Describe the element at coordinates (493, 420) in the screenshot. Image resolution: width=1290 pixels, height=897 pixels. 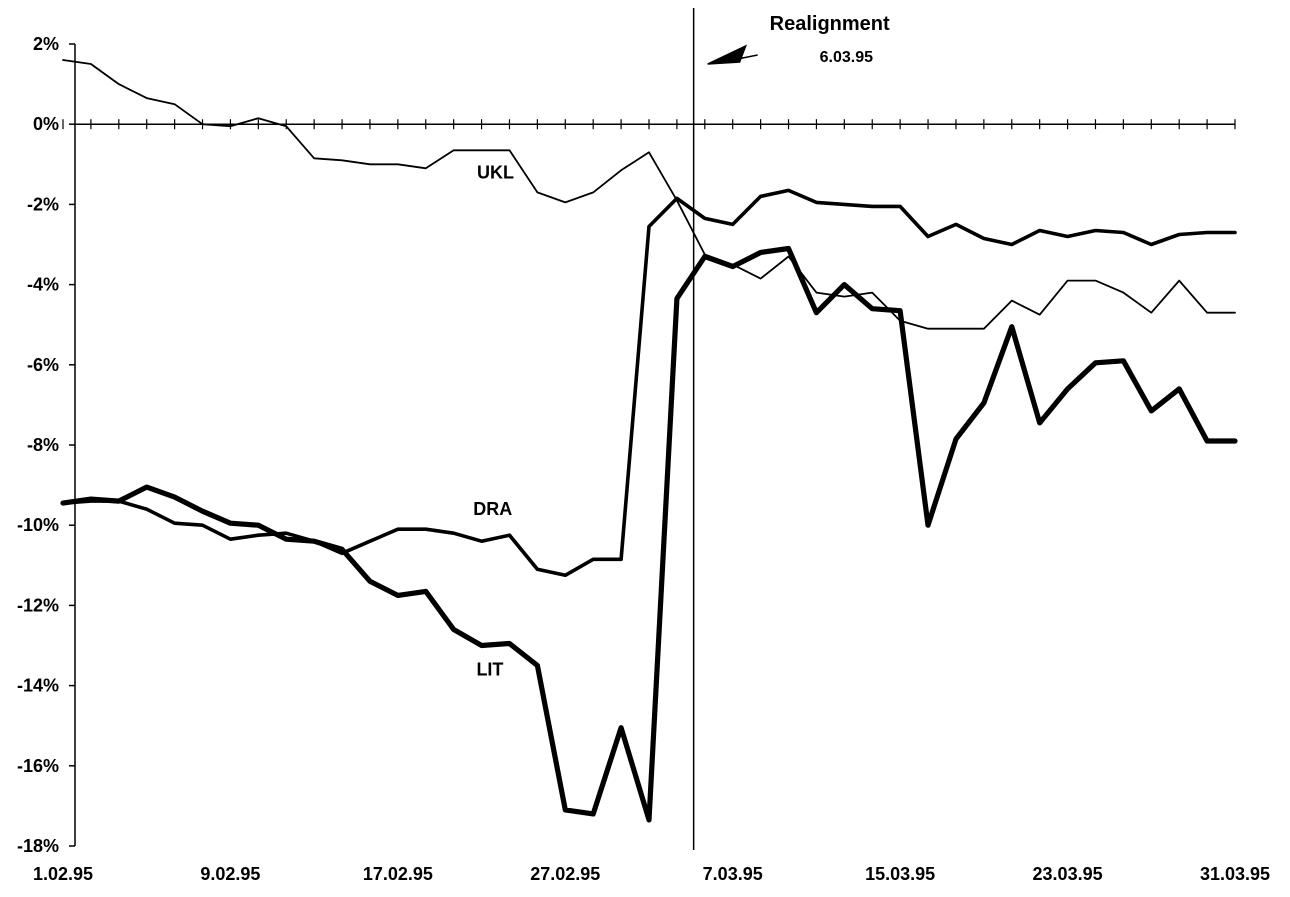
I see `labels-layer: UKL DRA LIT` at that location.